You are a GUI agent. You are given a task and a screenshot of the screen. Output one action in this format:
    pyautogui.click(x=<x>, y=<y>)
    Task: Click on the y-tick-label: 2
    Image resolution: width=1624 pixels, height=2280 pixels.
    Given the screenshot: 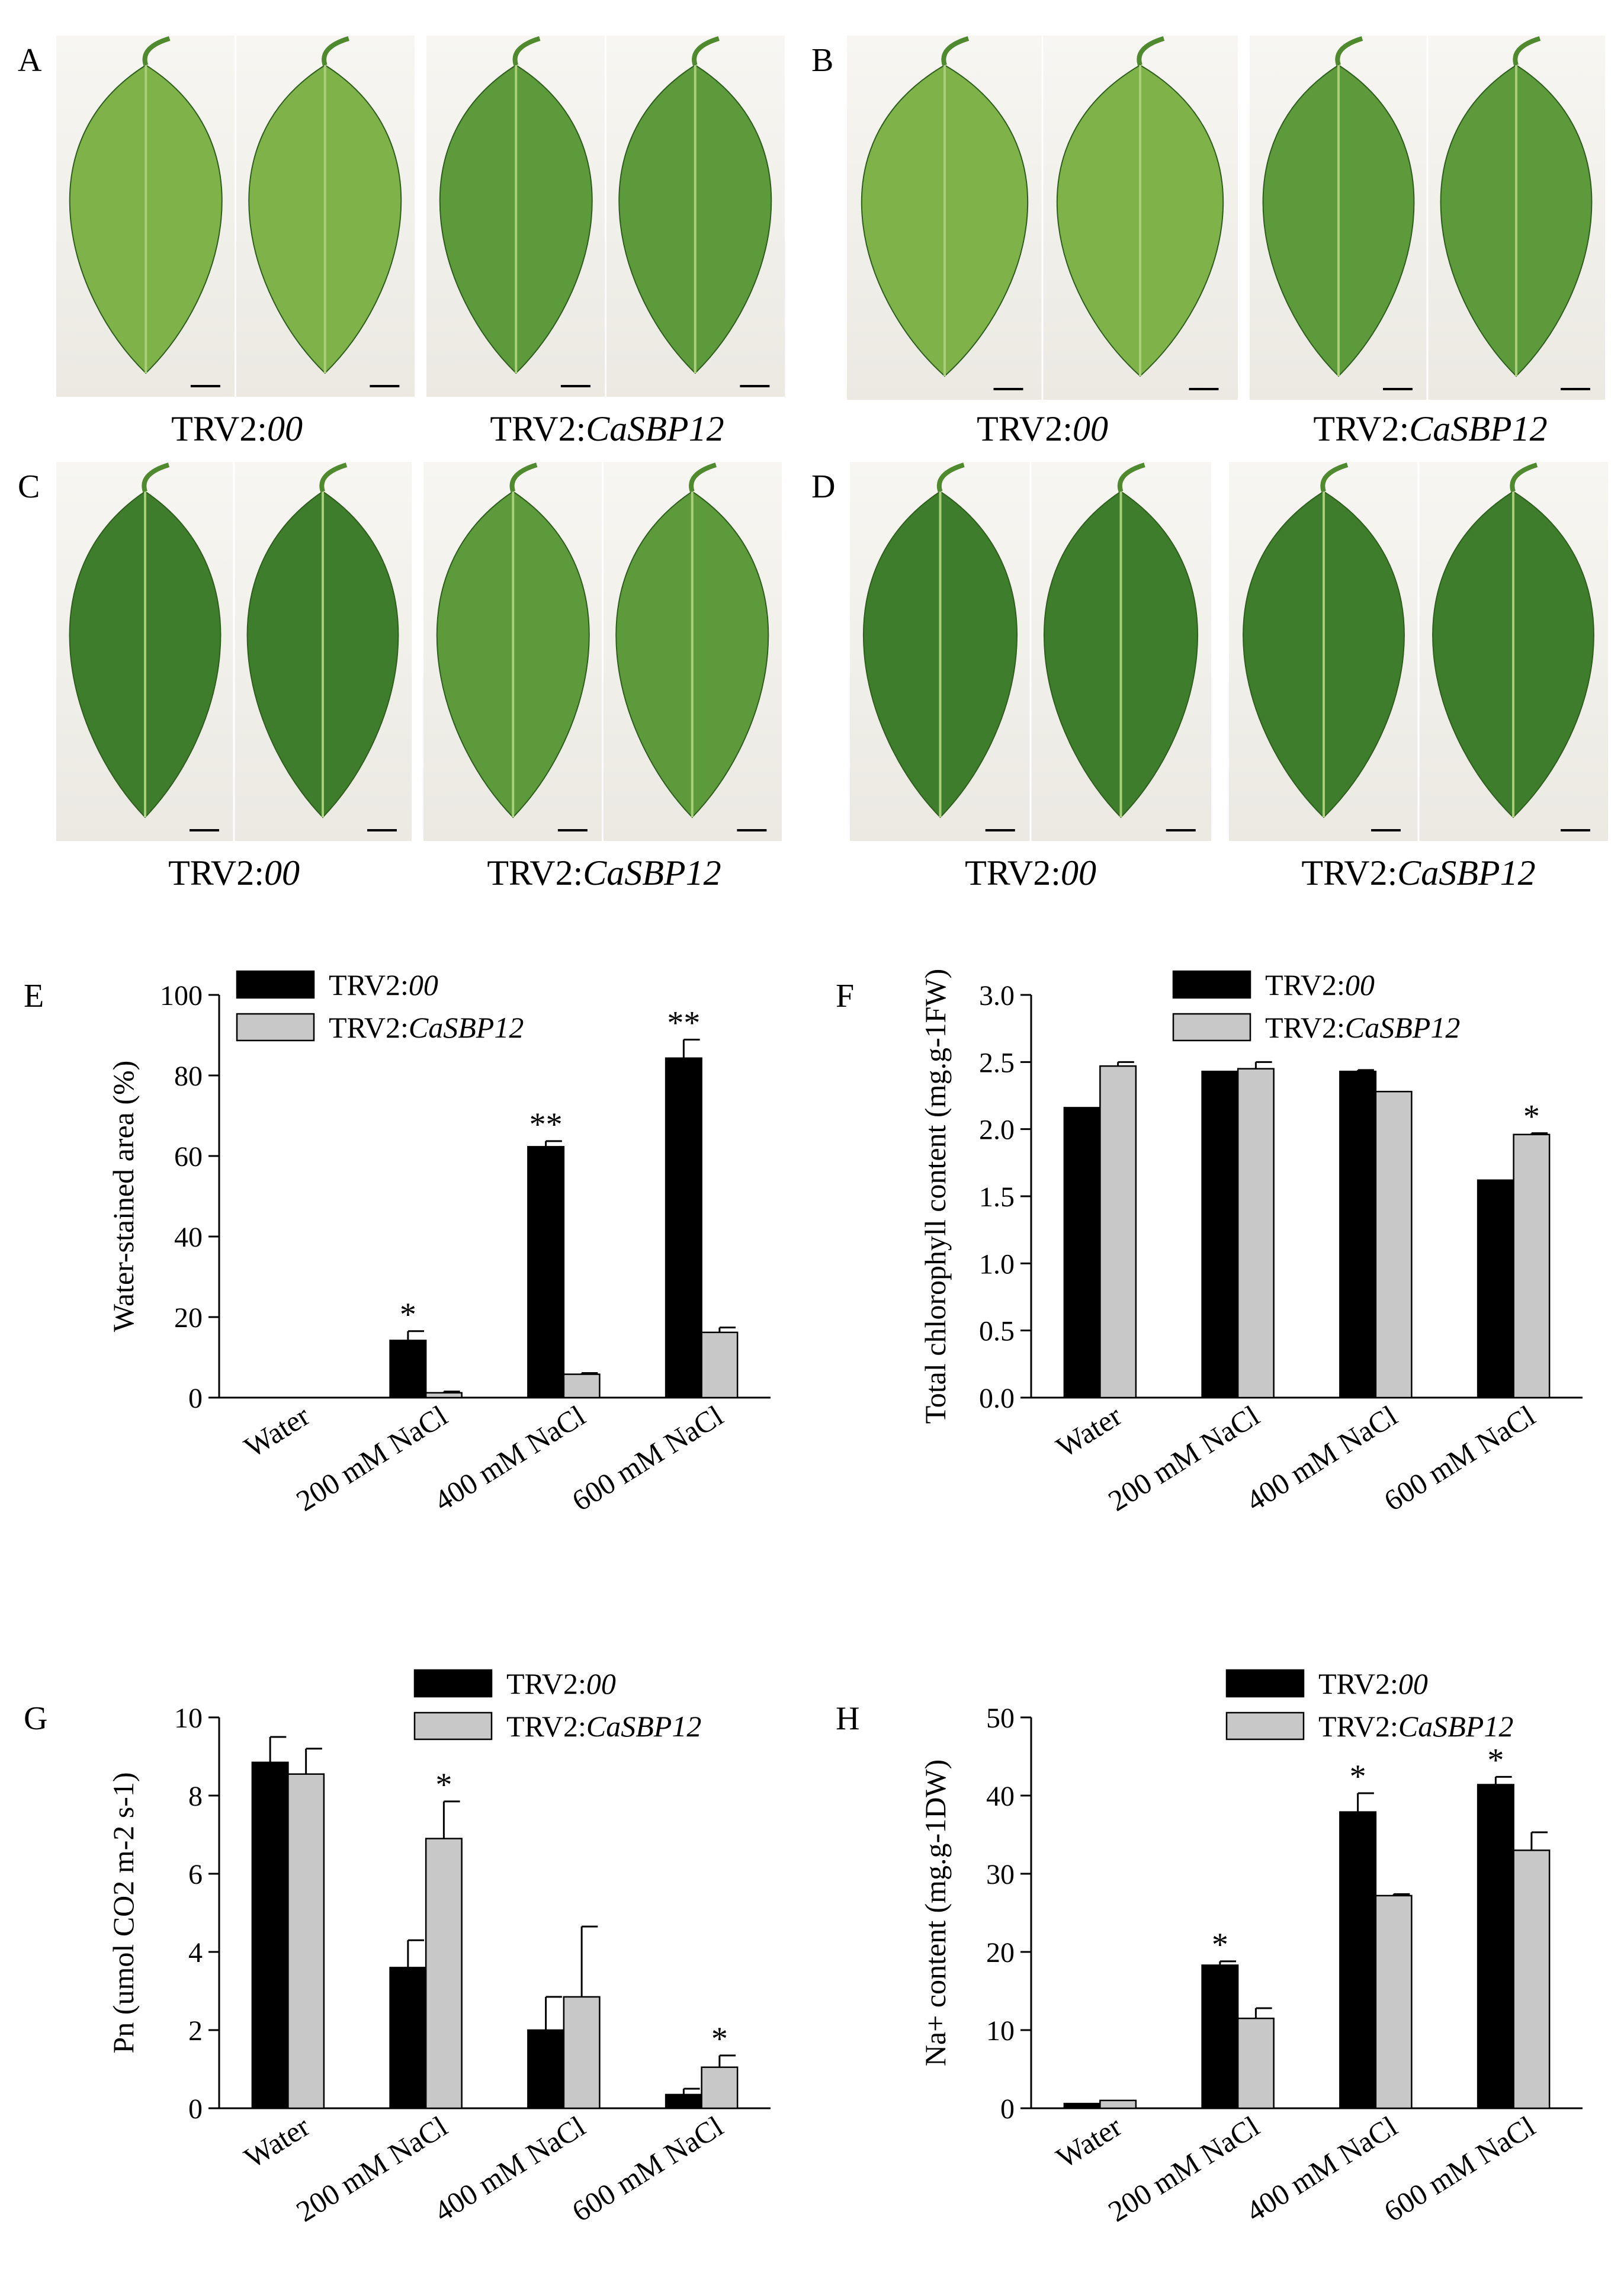 What is the action you would take?
    pyautogui.click(x=195, y=2031)
    